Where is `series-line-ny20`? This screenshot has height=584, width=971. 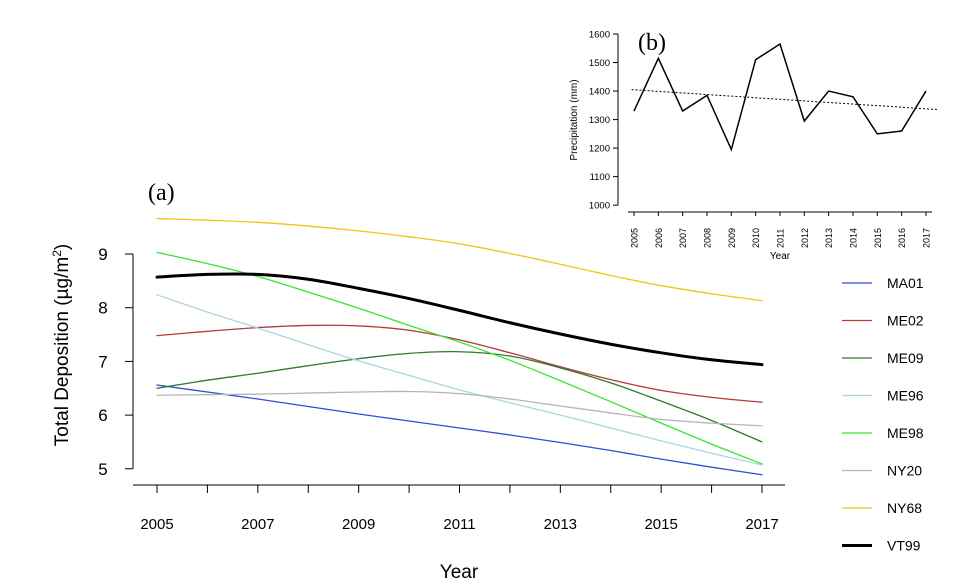 series-line-ny20 is located at coordinates (459, 408).